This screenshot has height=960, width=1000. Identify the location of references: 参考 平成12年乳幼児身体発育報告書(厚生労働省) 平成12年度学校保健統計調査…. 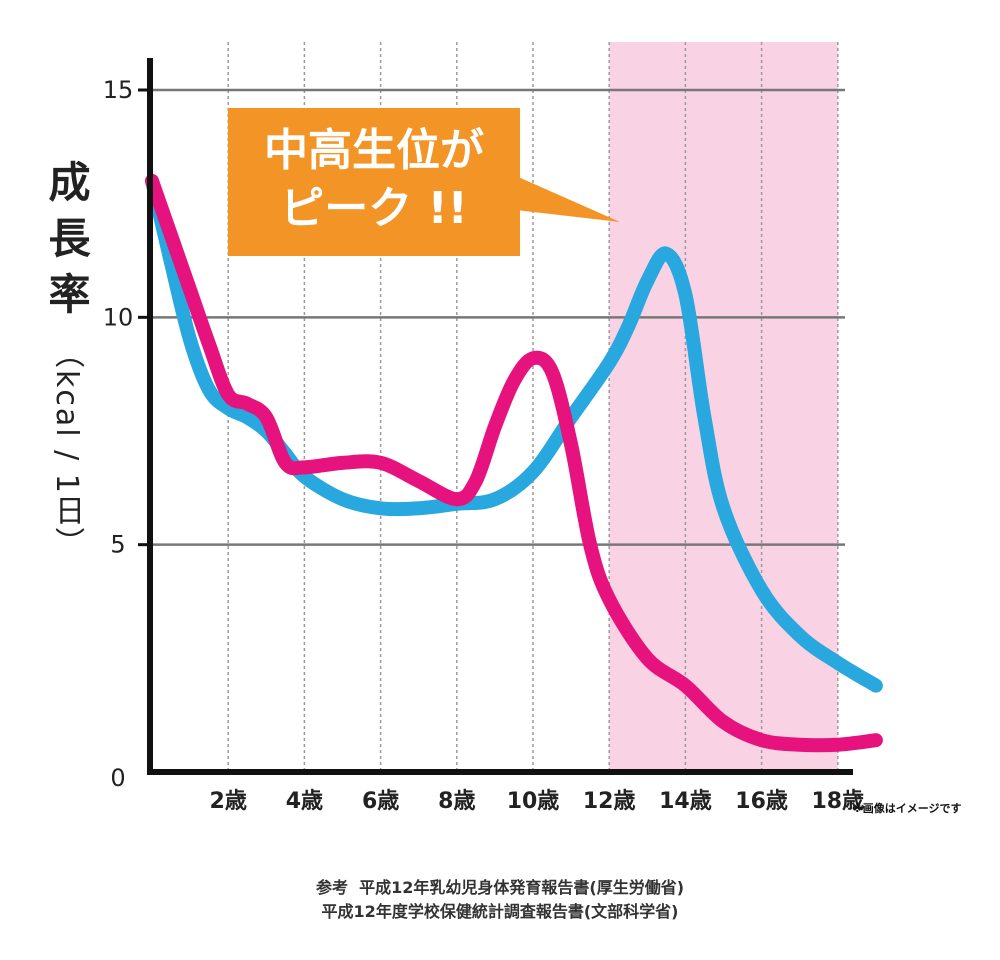
(500, 900).